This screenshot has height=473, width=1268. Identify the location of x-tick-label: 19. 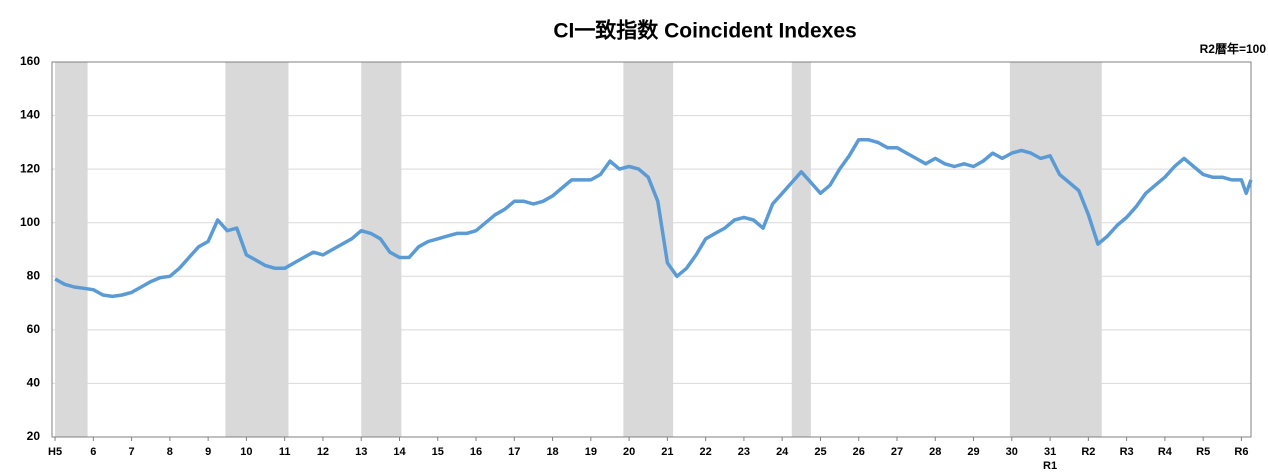
(591, 452).